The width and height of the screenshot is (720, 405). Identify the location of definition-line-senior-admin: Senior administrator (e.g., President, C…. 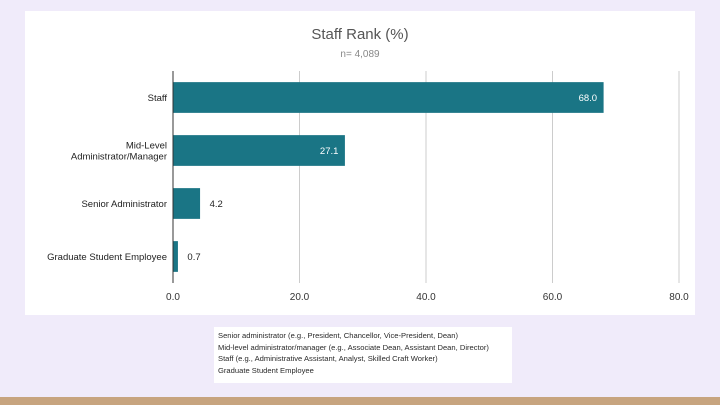
(338, 335).